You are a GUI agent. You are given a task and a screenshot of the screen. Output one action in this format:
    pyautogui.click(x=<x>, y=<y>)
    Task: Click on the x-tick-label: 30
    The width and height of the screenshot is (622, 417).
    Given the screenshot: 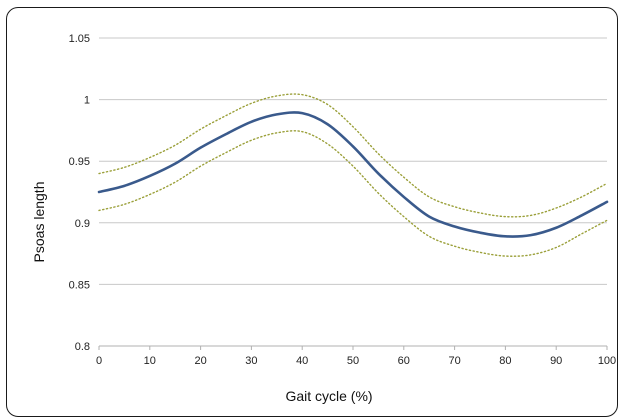 What is the action you would take?
    pyautogui.click(x=251, y=361)
    